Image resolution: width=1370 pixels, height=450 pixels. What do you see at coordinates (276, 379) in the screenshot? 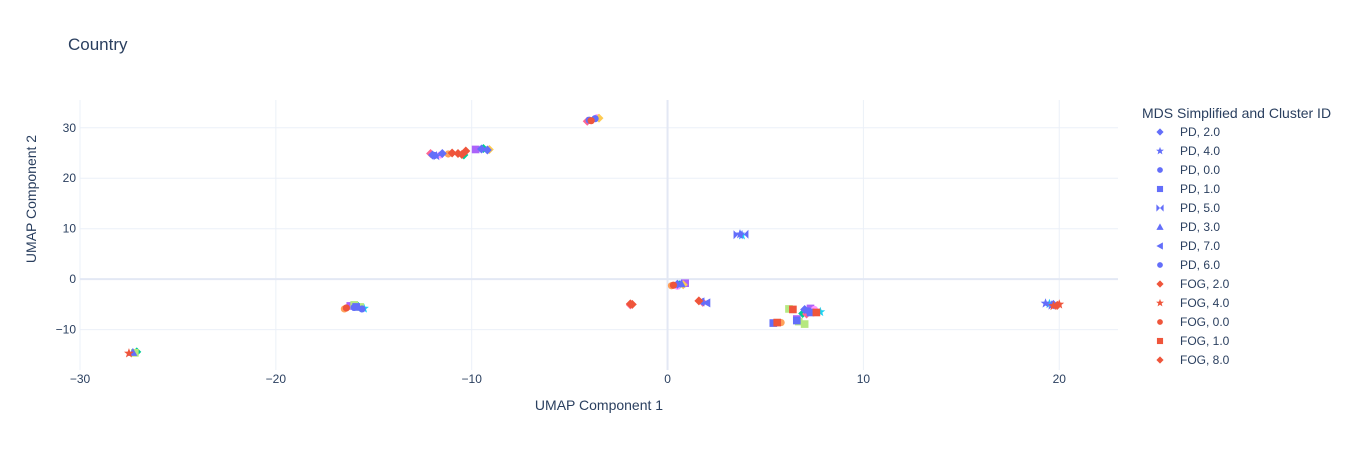
I see `x-tick-label: −20` at bounding box center [276, 379].